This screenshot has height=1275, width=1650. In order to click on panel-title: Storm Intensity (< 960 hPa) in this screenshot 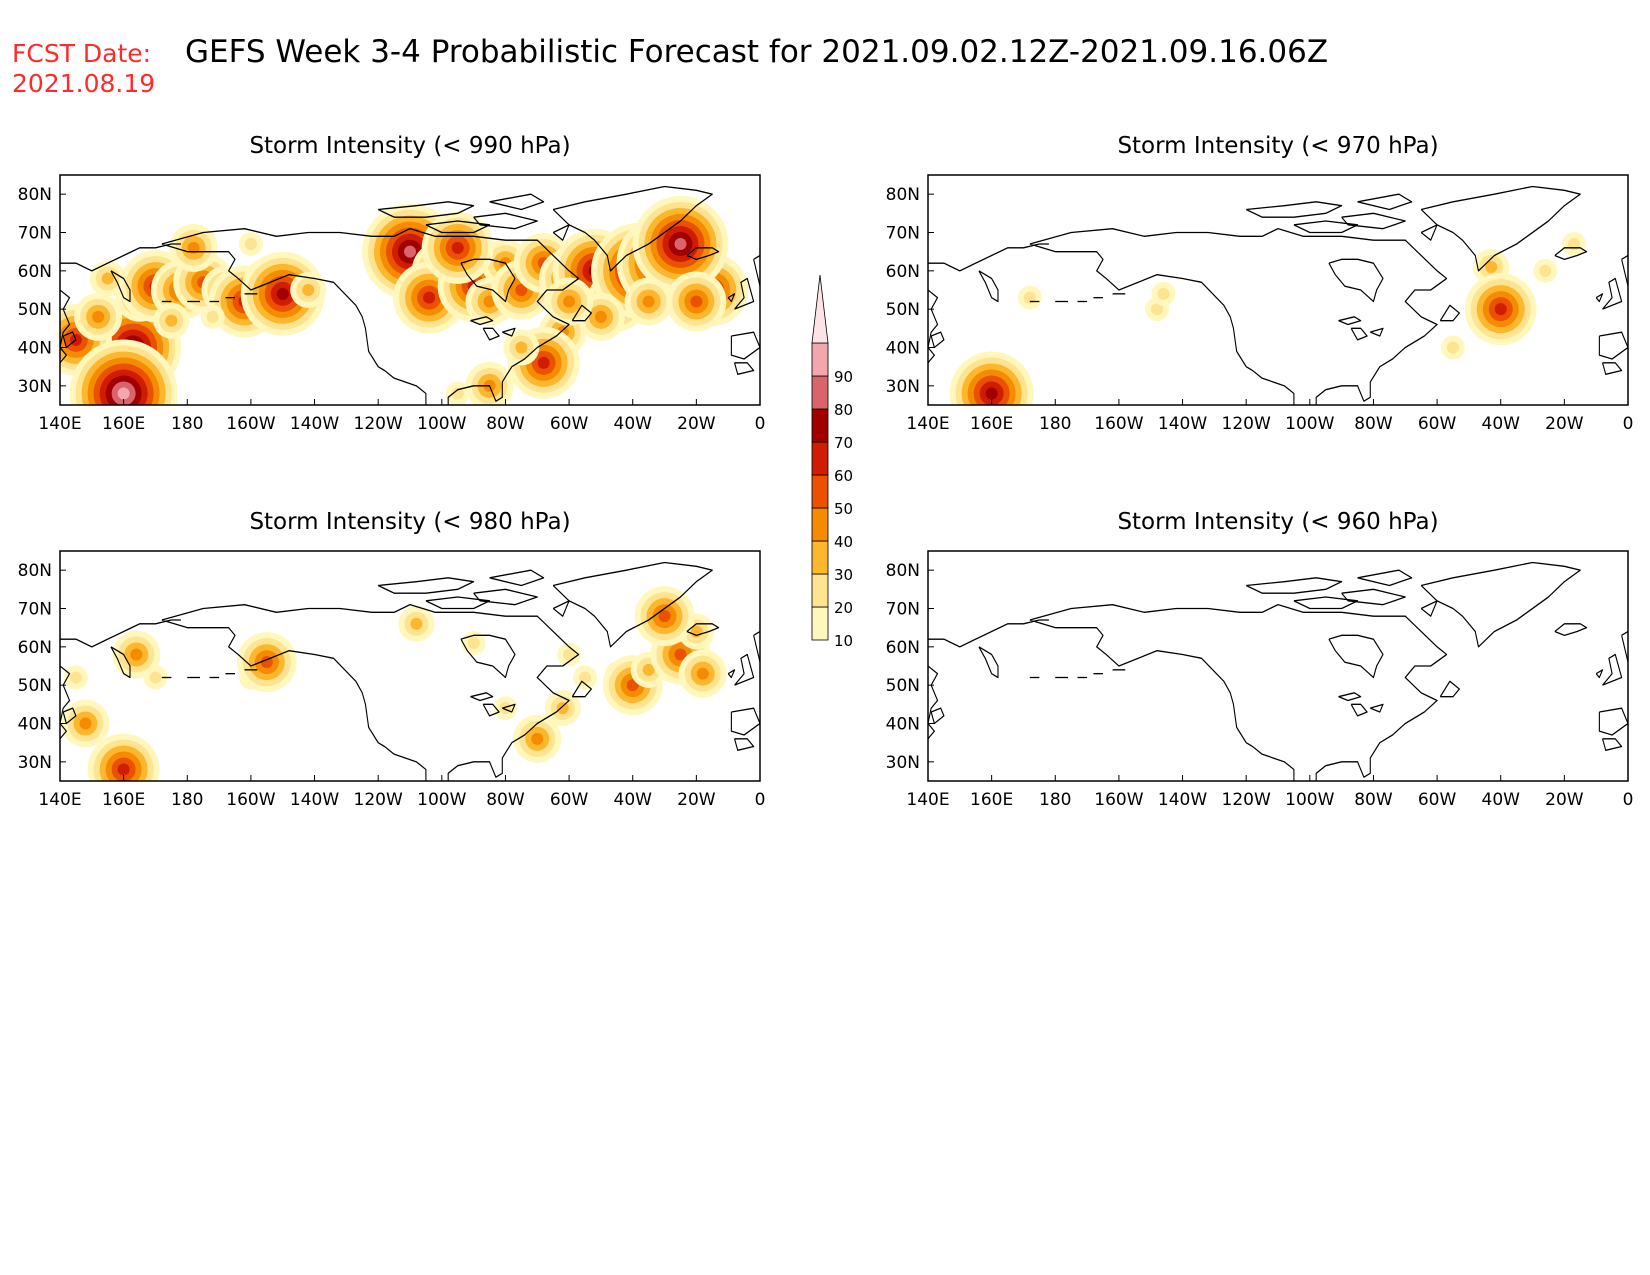, I will do `click(1277, 522)`.